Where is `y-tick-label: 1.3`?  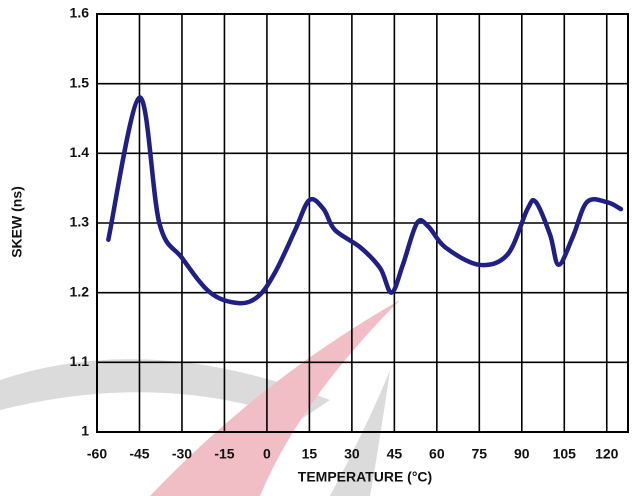 y-tick-label: 1.3 is located at coordinates (80, 222).